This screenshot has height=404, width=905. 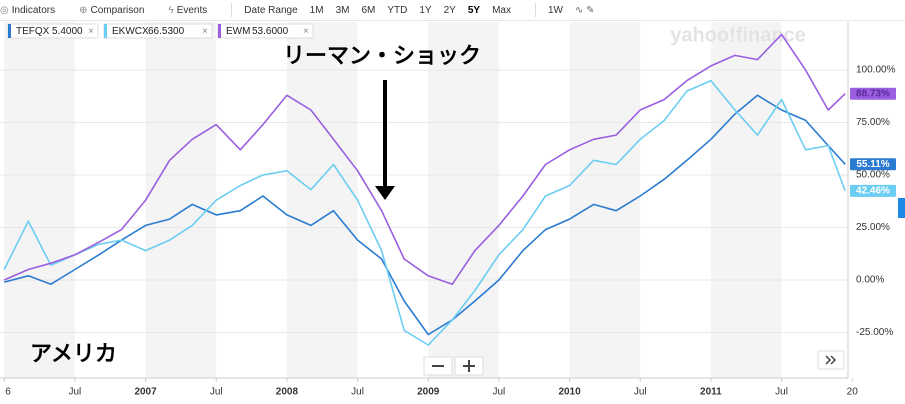 What do you see at coordinates (145, 392) in the screenshot?
I see `x-tick-label: 2007` at bounding box center [145, 392].